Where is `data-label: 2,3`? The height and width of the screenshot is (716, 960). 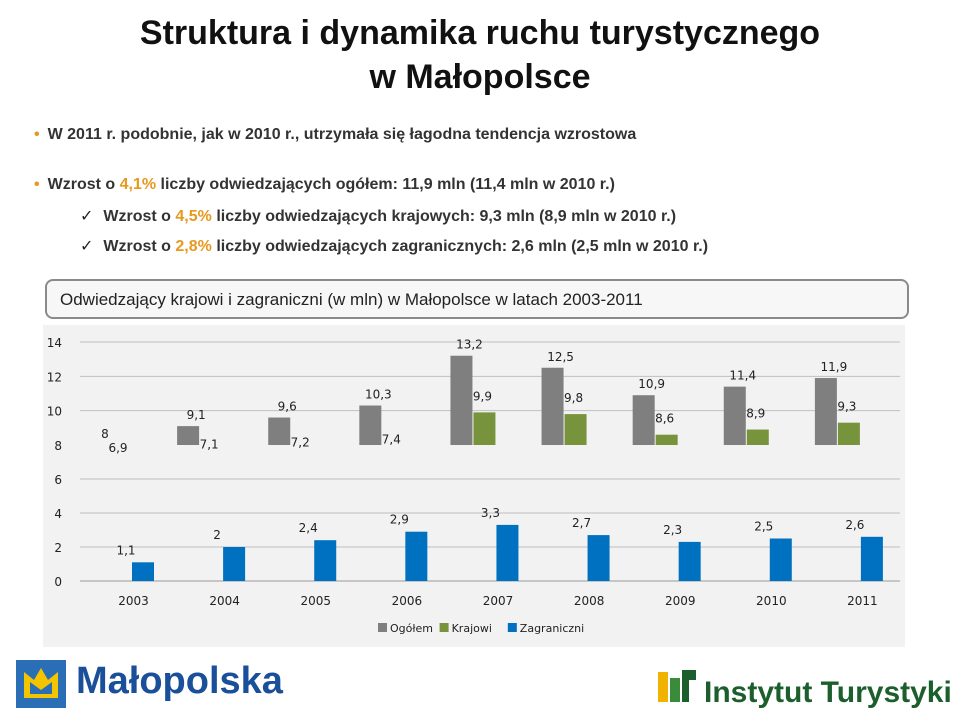 data-label: 2,3 is located at coordinates (672, 530).